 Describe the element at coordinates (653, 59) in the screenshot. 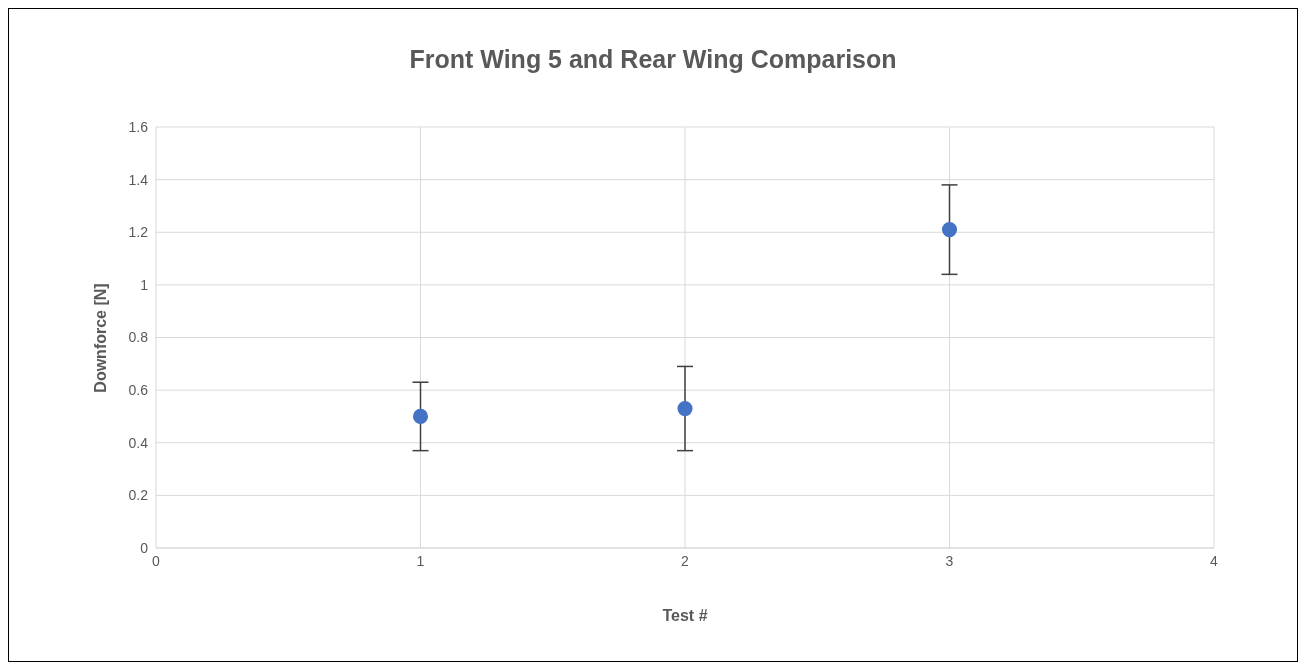

I see `chart-title: Front Wing 5 and Rear Wing Comparison` at that location.